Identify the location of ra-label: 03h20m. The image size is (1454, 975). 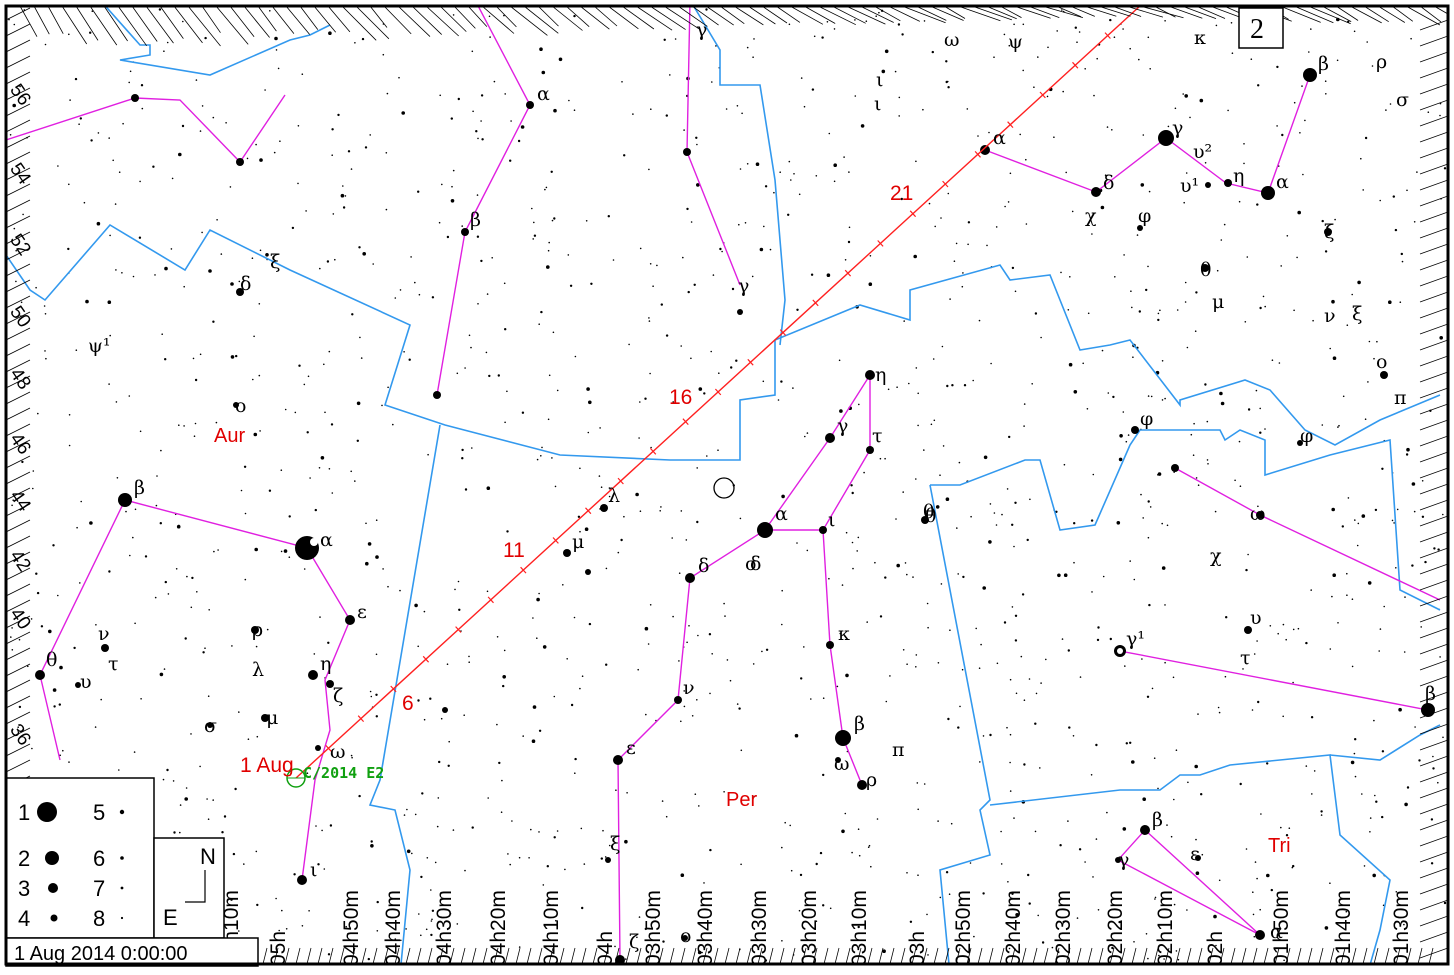
(809, 928).